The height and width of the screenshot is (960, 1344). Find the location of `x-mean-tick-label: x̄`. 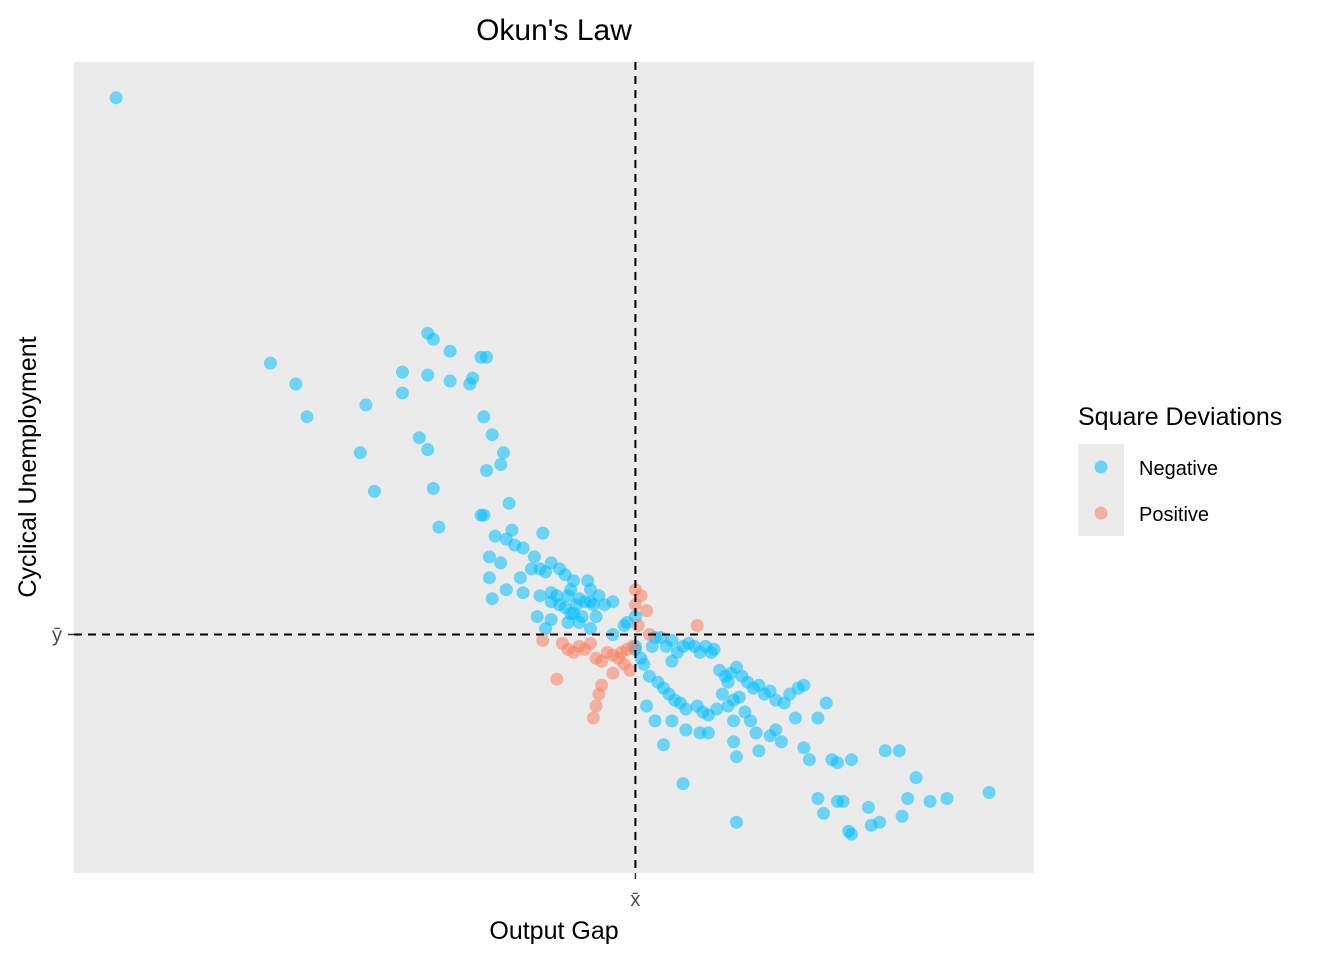

x-mean-tick-label: x̄ is located at coordinates (635, 900).